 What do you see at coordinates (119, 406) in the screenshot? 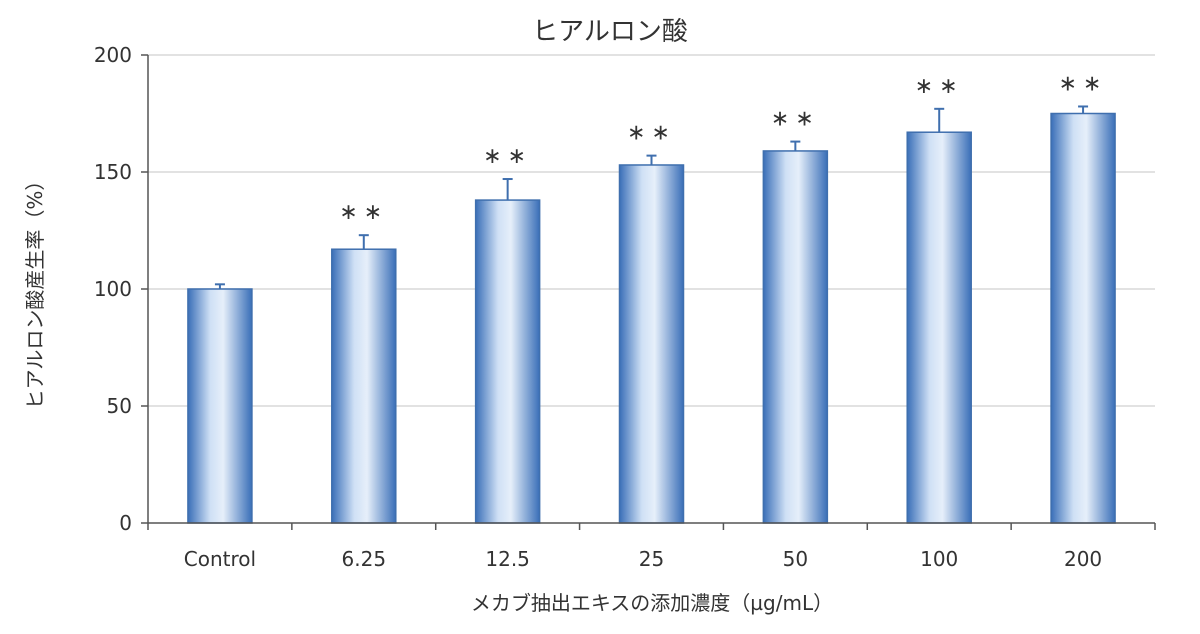
I see `y-tick-label: 50` at bounding box center [119, 406].